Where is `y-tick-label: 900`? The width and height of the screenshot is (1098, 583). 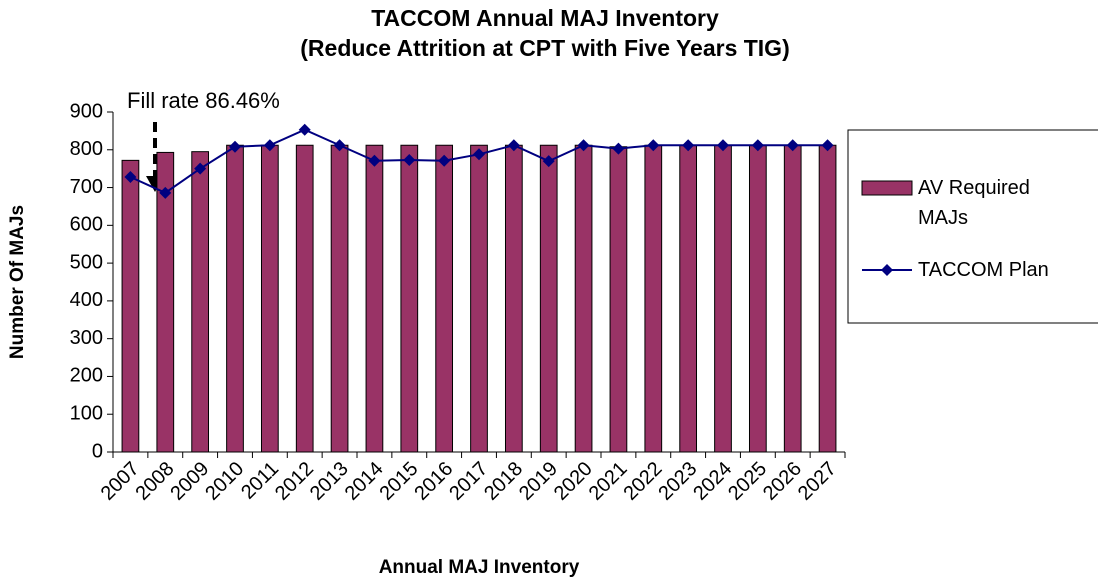 y-tick-label: 900 is located at coordinates (86, 111).